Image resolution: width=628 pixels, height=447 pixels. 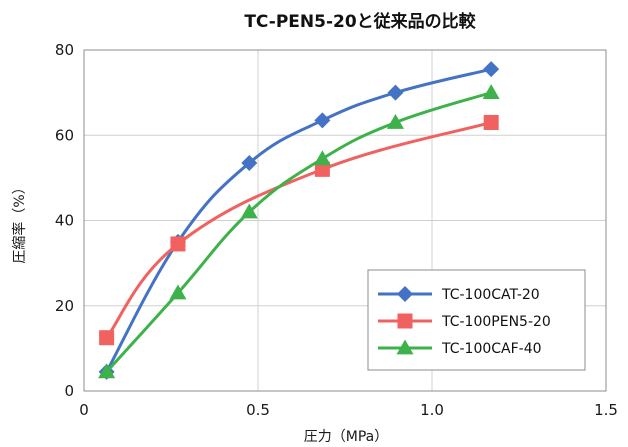 I want to click on x-axis-label: 圧力（MPa）, so click(x=346, y=437).